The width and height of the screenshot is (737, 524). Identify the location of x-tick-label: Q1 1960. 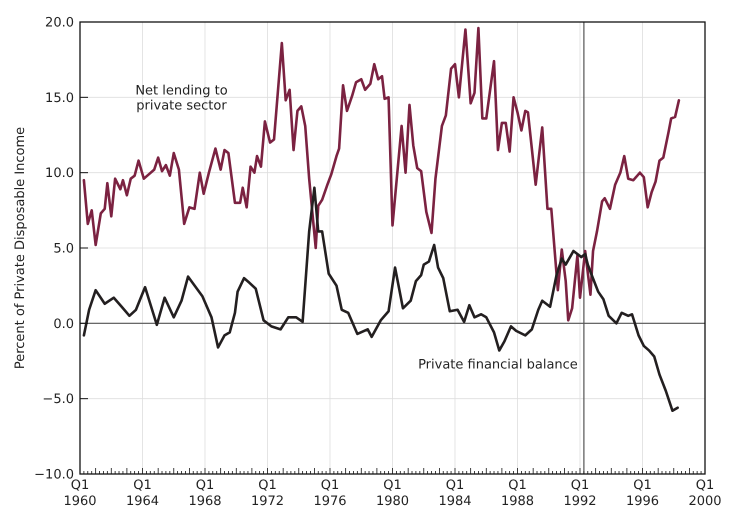
(80, 493).